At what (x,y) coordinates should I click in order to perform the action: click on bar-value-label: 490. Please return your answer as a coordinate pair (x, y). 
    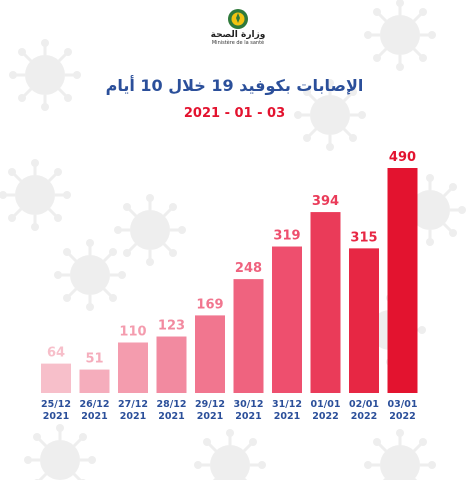
    Looking at the image, I should click on (402, 157).